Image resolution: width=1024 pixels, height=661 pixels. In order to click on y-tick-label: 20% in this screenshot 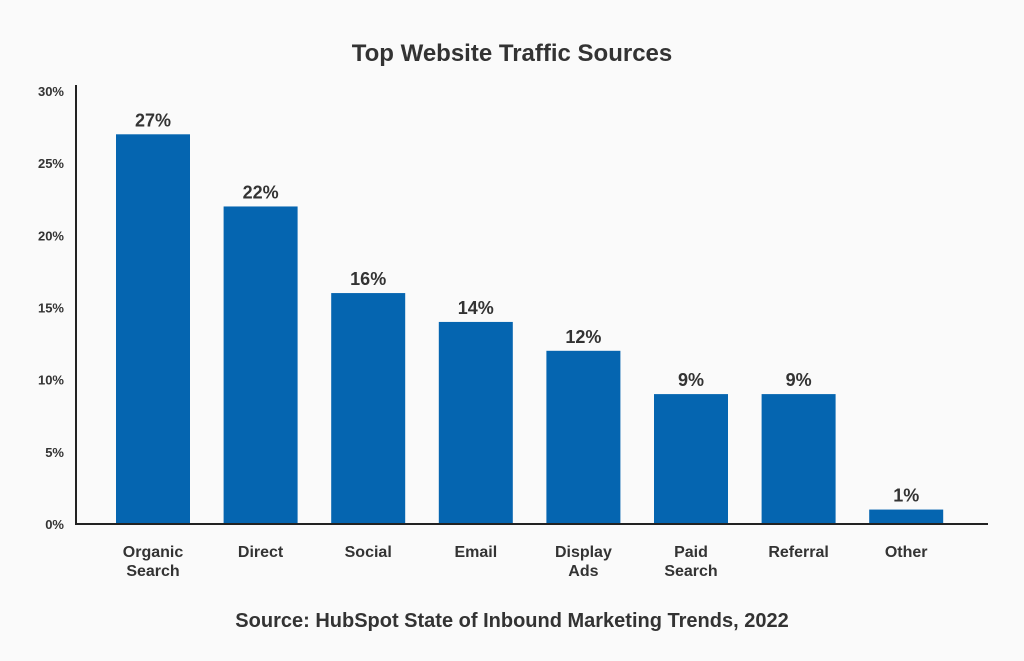, I will do `click(51, 235)`.